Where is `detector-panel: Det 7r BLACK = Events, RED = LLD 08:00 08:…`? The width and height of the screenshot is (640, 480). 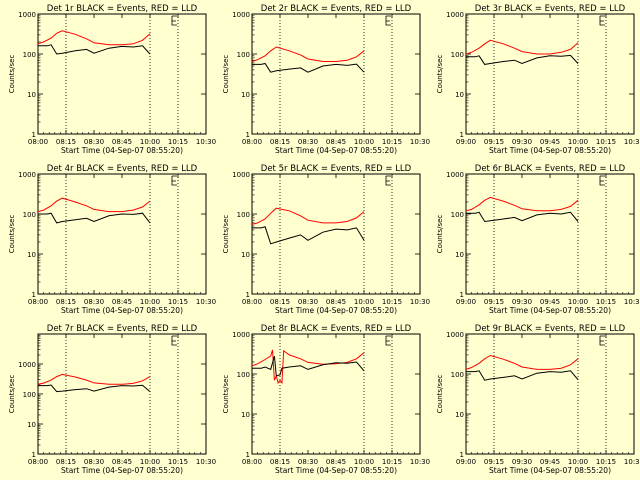 detector-panel: Det 7r BLACK = Events, RED = LLD 08:00 08:… is located at coordinates (112, 399).